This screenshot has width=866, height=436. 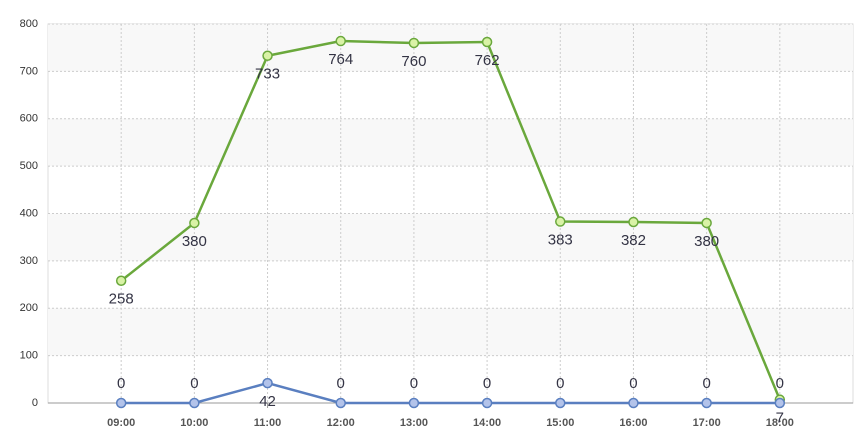 I want to click on y-tick-label: 300, so click(x=29, y=261).